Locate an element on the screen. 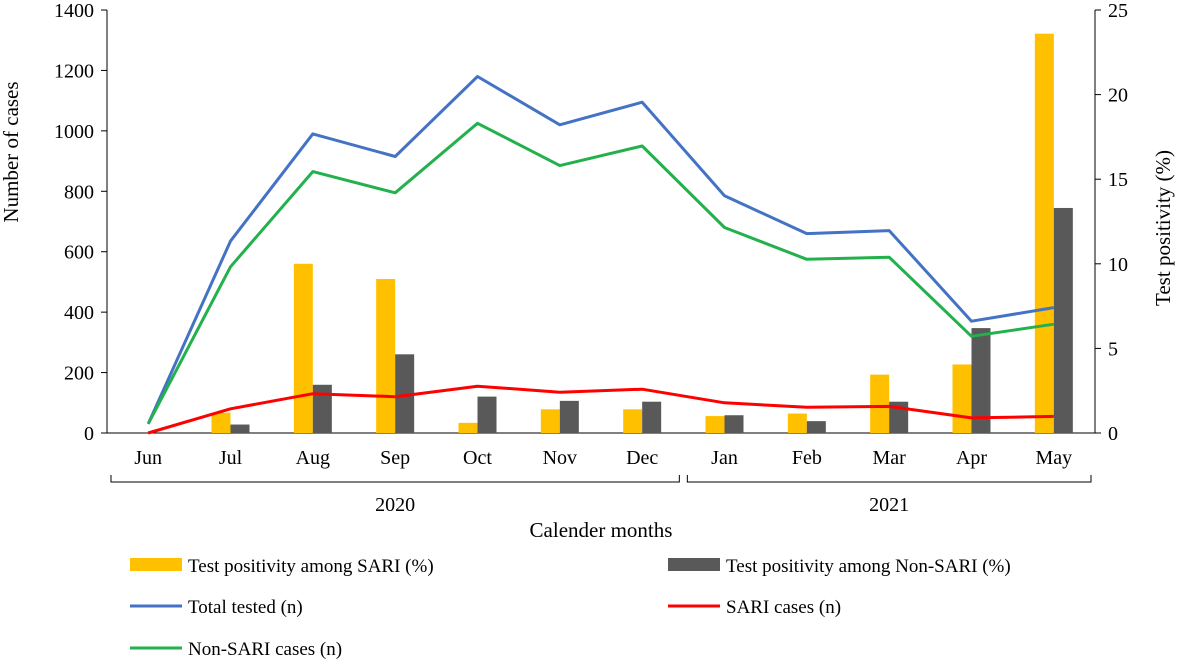  right-tick-label: 20 is located at coordinates (1118, 96).